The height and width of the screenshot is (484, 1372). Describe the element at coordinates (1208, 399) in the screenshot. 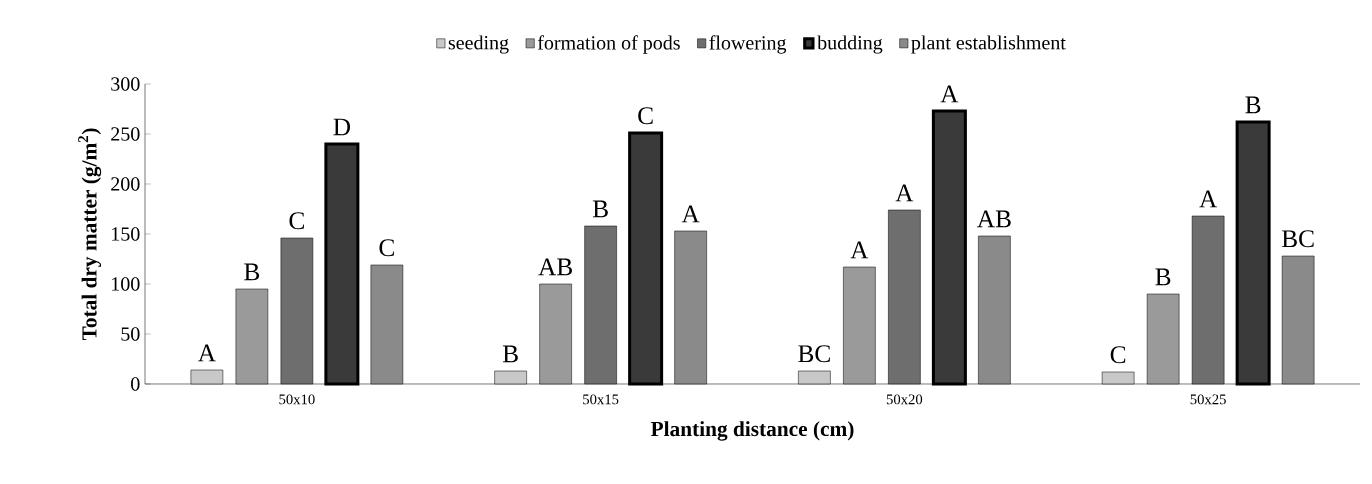

I see `x-tick-label: 50x25` at that location.